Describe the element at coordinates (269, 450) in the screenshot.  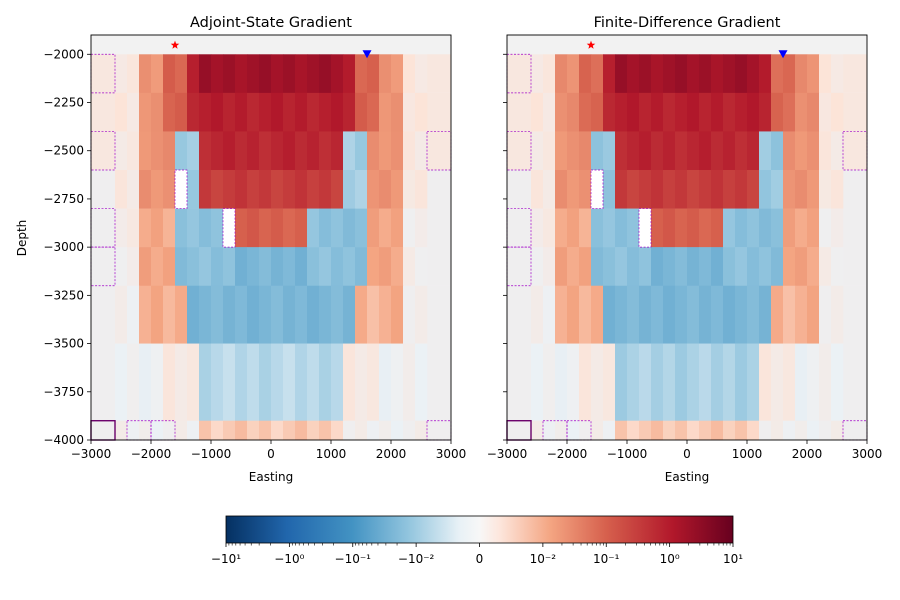
I see `x-ticks: −3000 −2000 −1000 0 1000 2000 3000` at that location.